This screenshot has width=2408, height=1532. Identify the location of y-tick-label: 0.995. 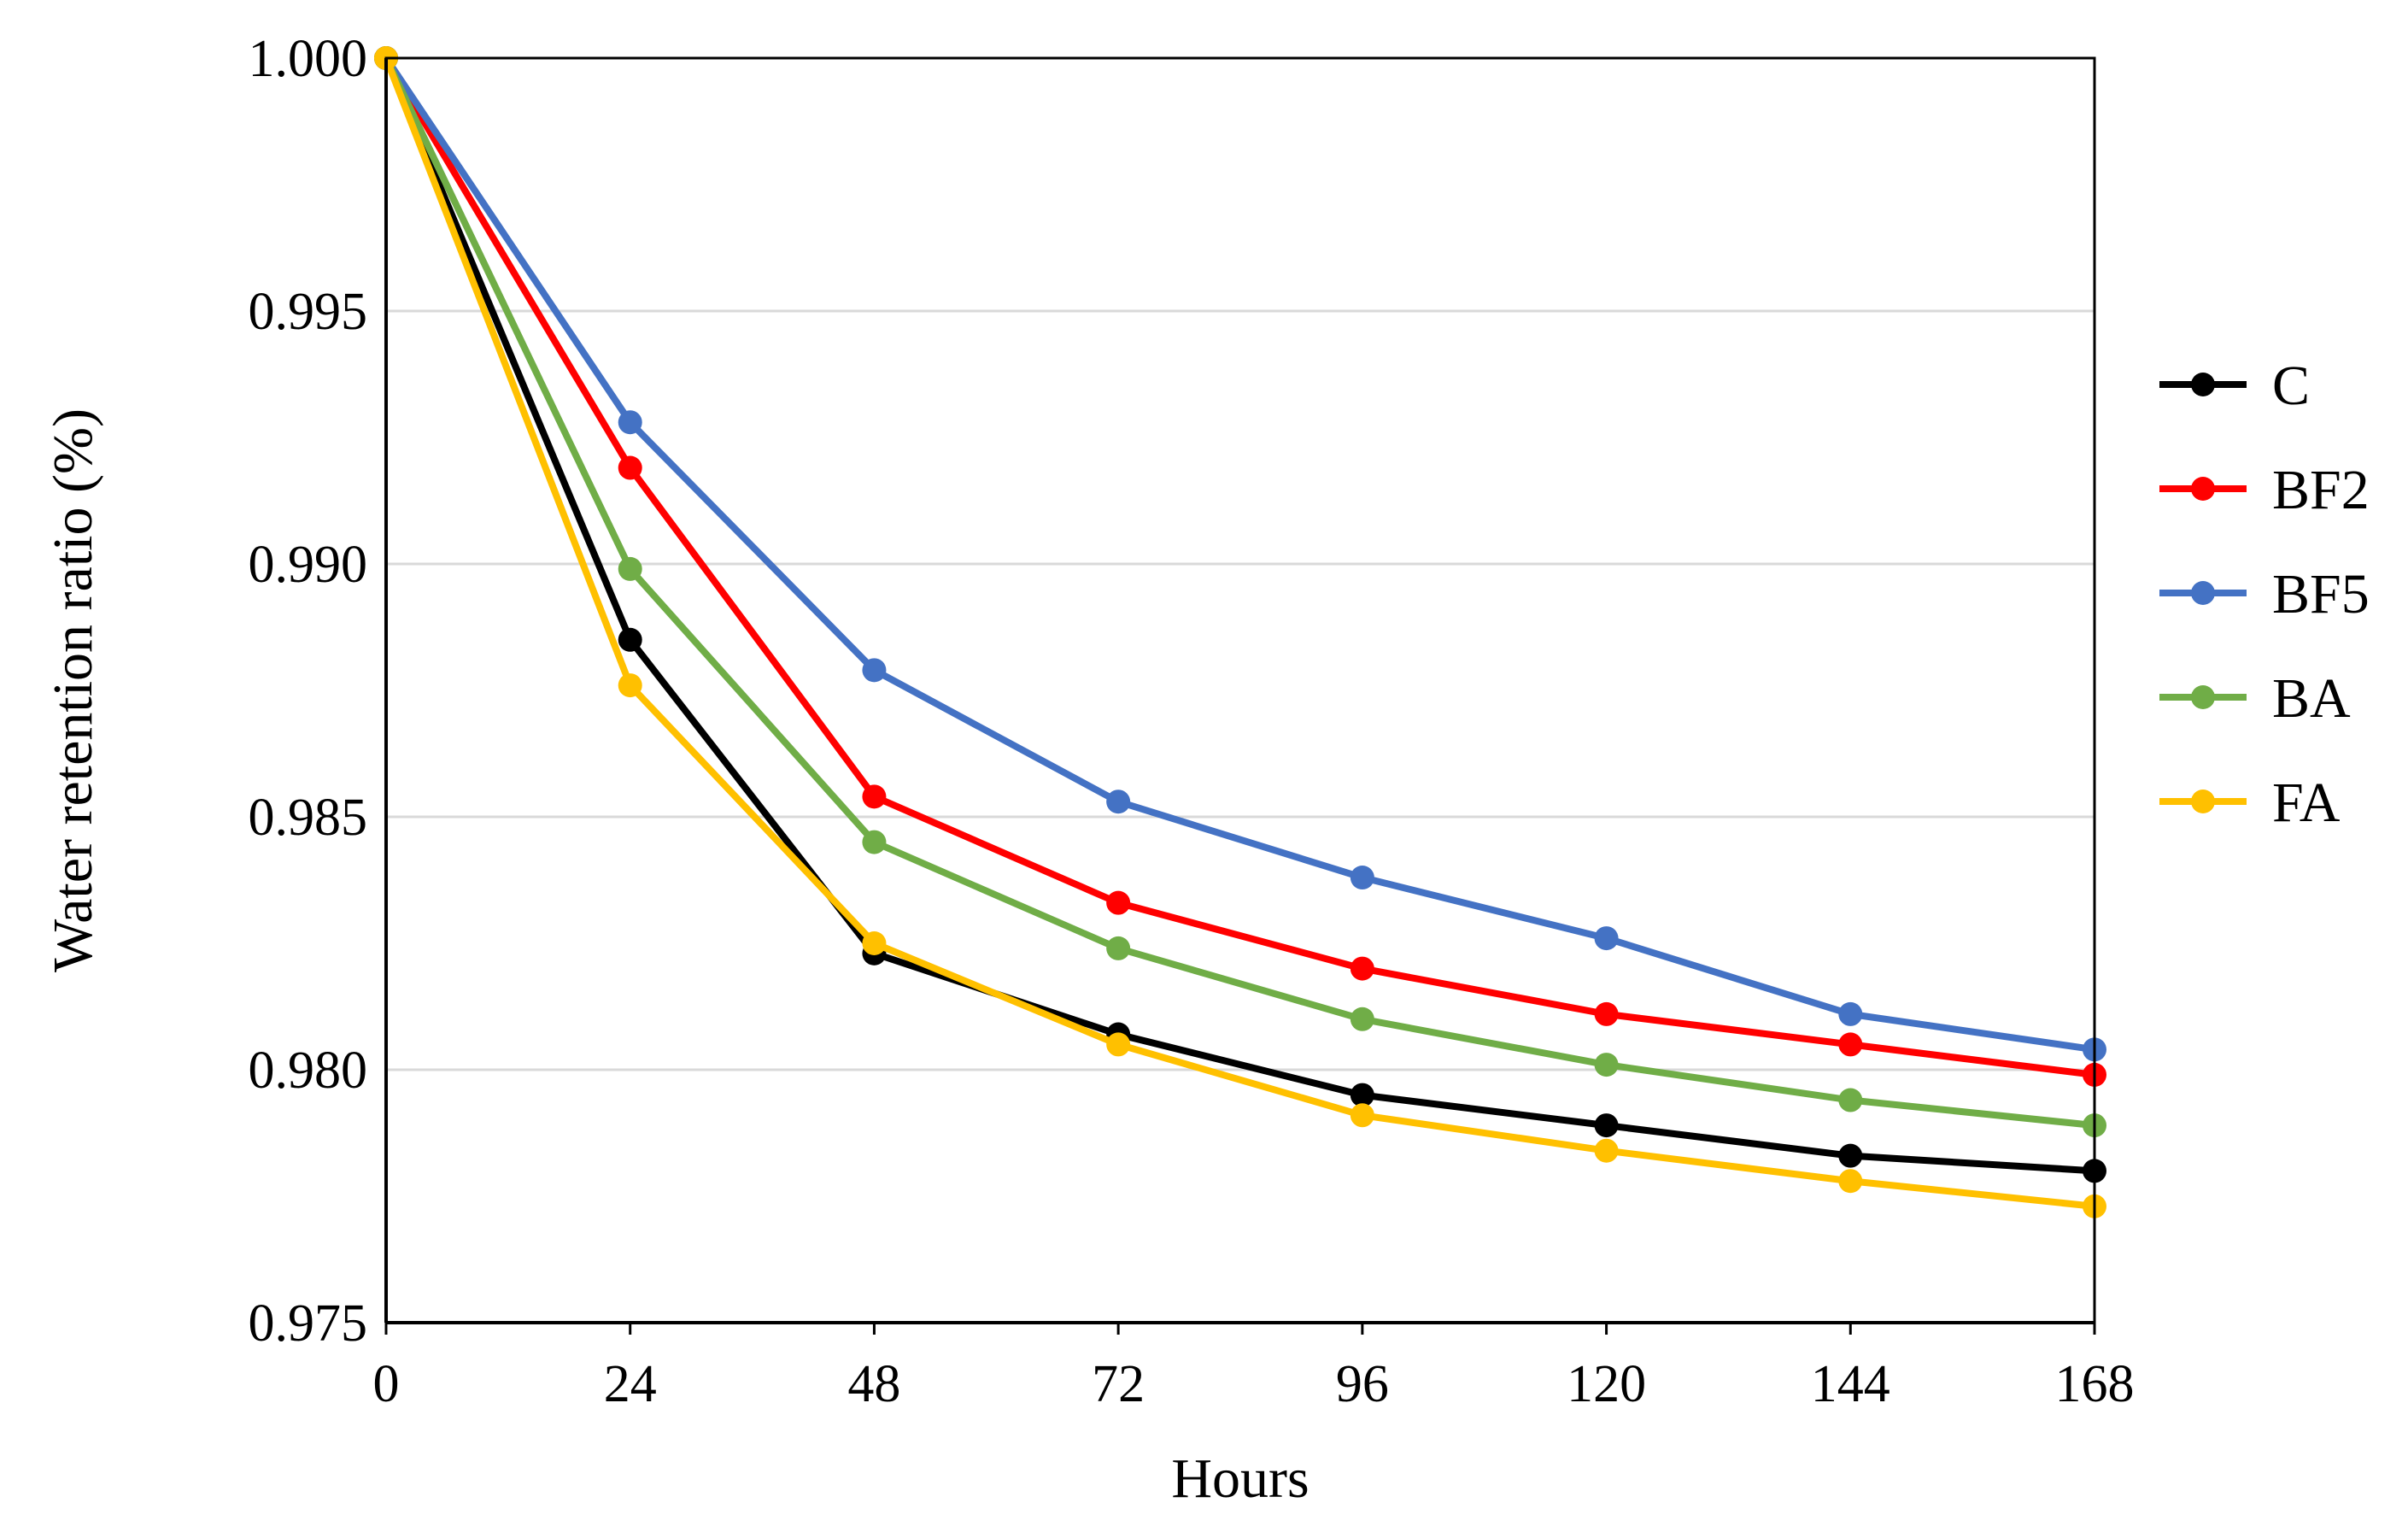
(308, 312).